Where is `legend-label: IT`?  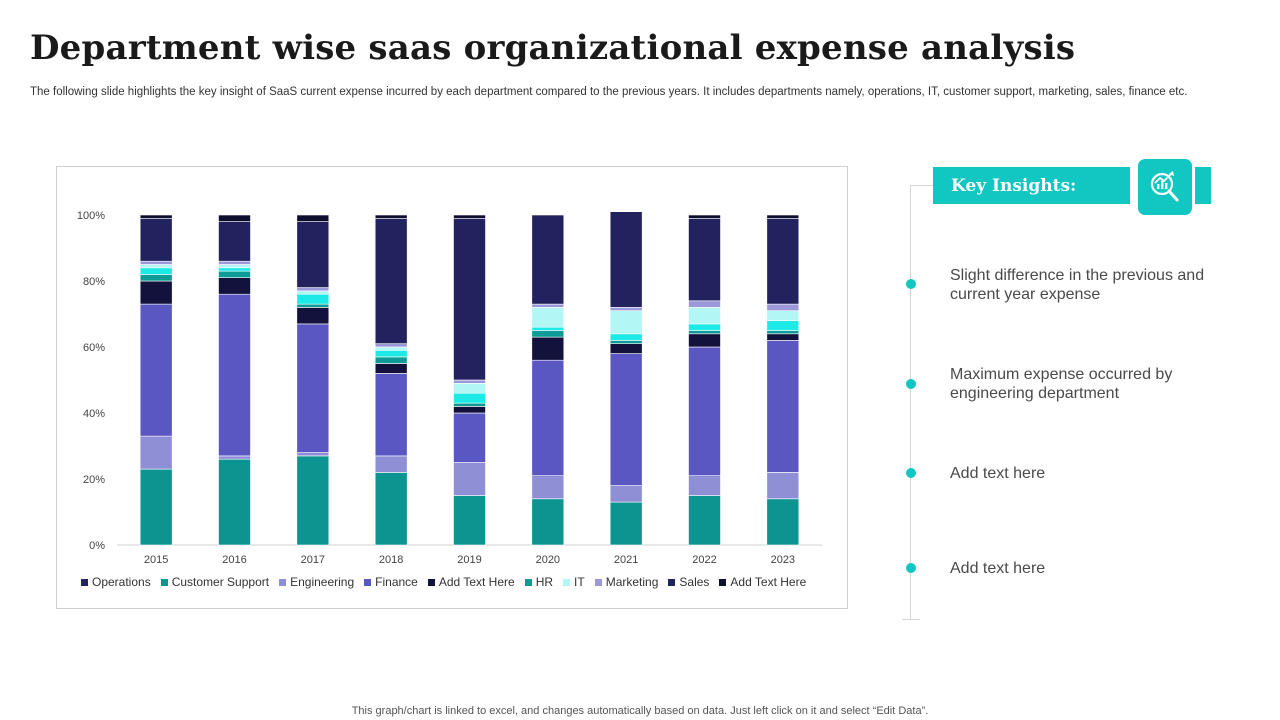 legend-label: IT is located at coordinates (579, 582).